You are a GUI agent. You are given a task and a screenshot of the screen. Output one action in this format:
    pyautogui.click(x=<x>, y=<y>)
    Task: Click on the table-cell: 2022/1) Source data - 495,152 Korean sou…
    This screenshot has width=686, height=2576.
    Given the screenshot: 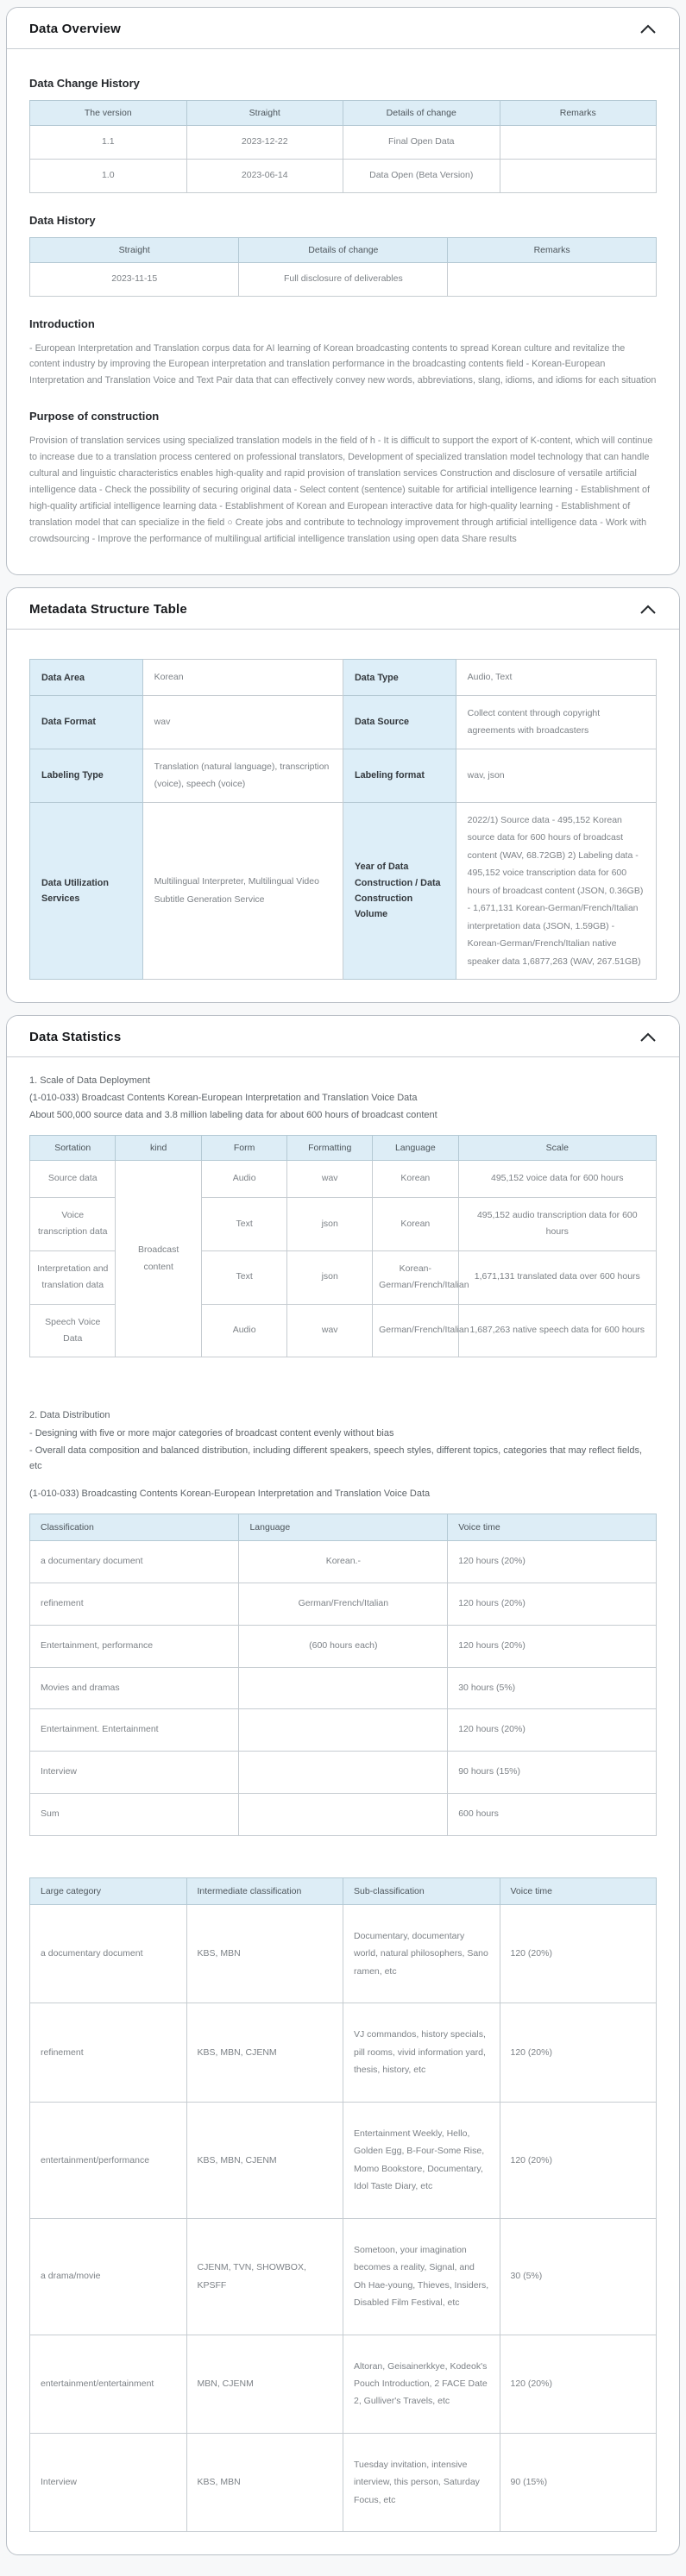 What is the action you would take?
    pyautogui.click(x=557, y=891)
    